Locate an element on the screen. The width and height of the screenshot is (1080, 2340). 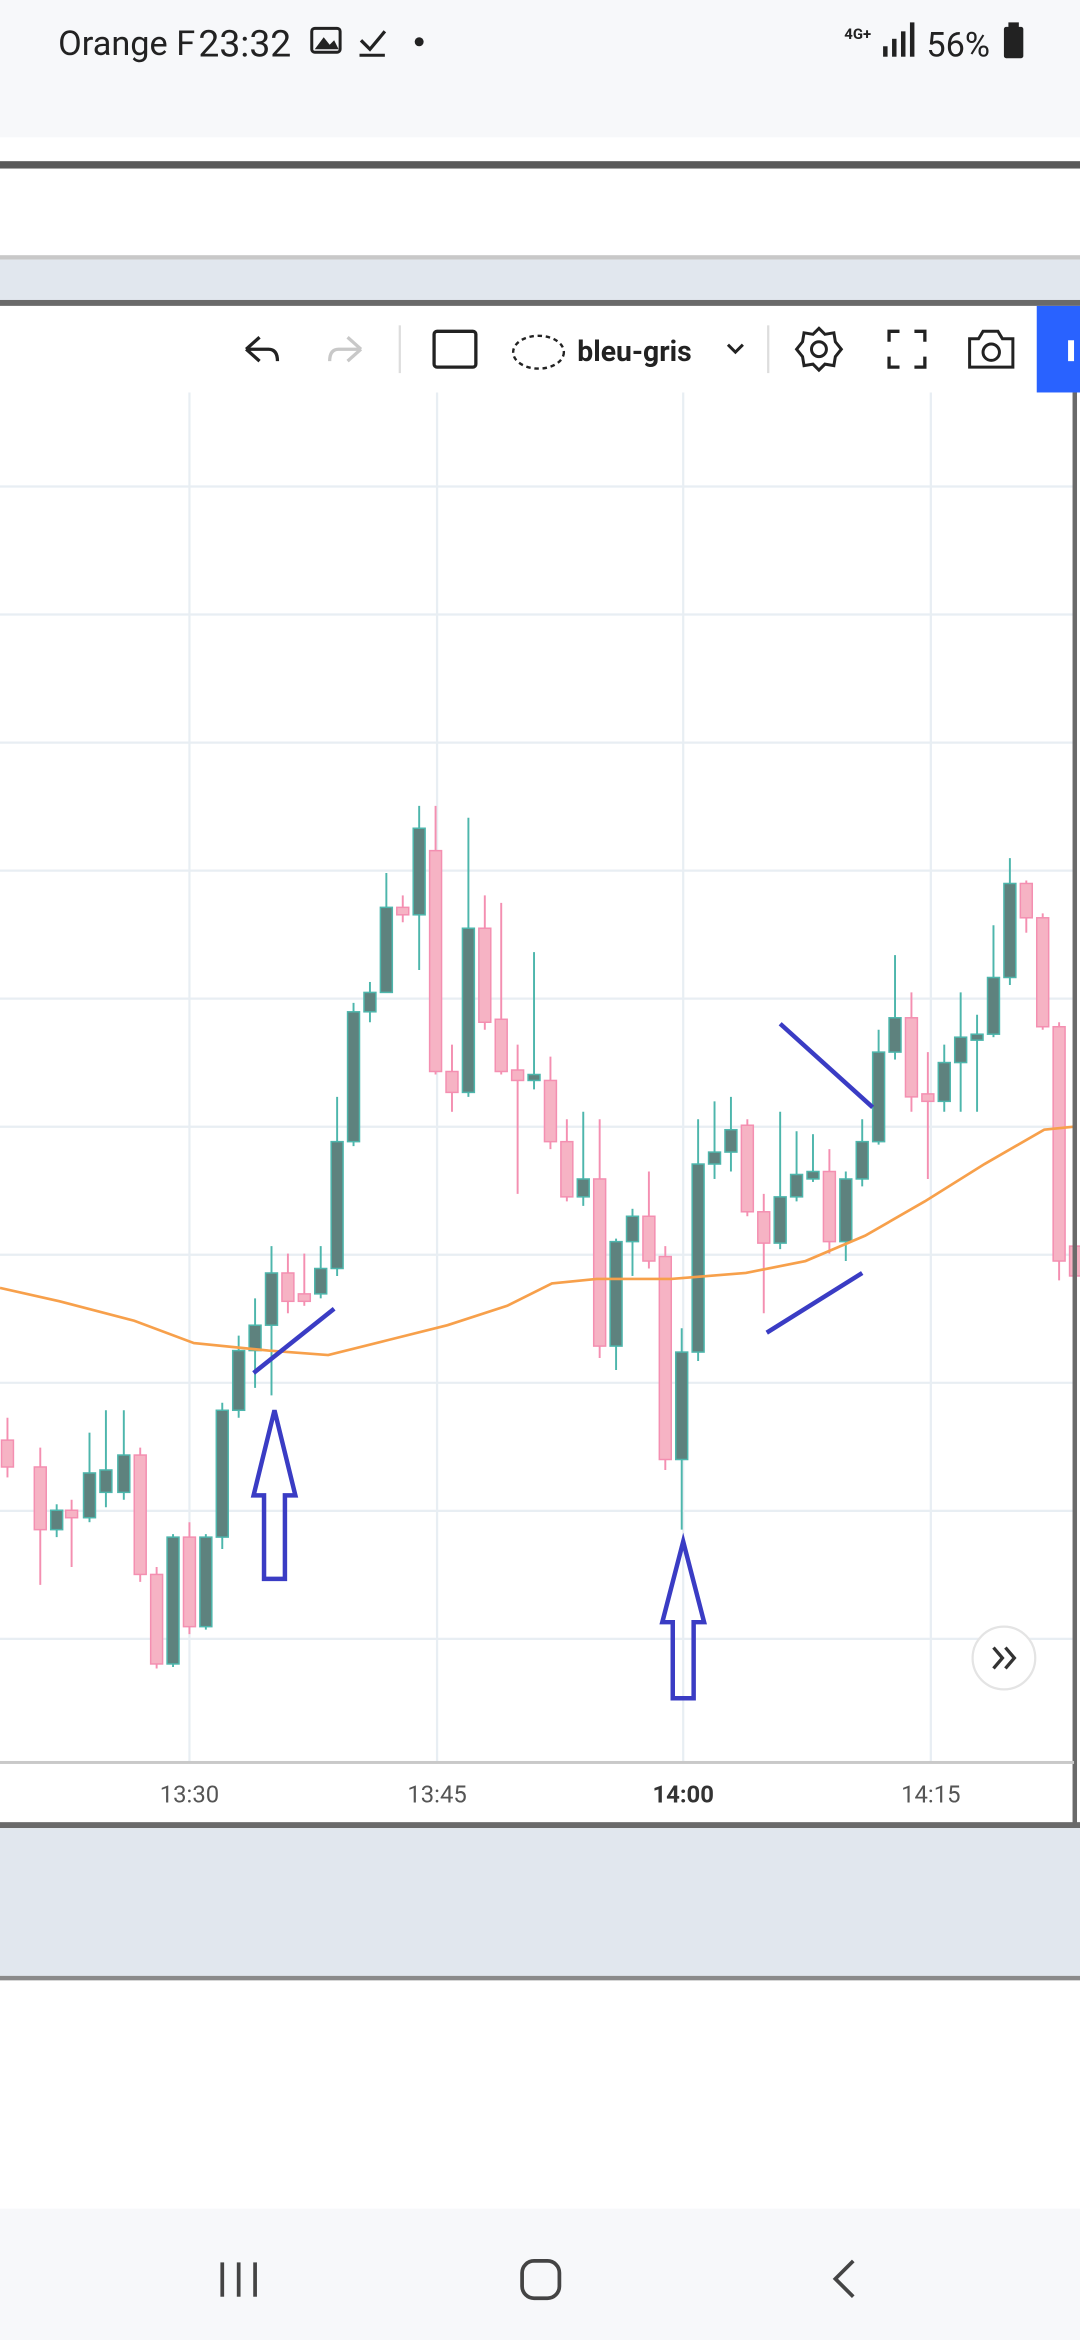
style-dropdown is located at coordinates (735, 349).